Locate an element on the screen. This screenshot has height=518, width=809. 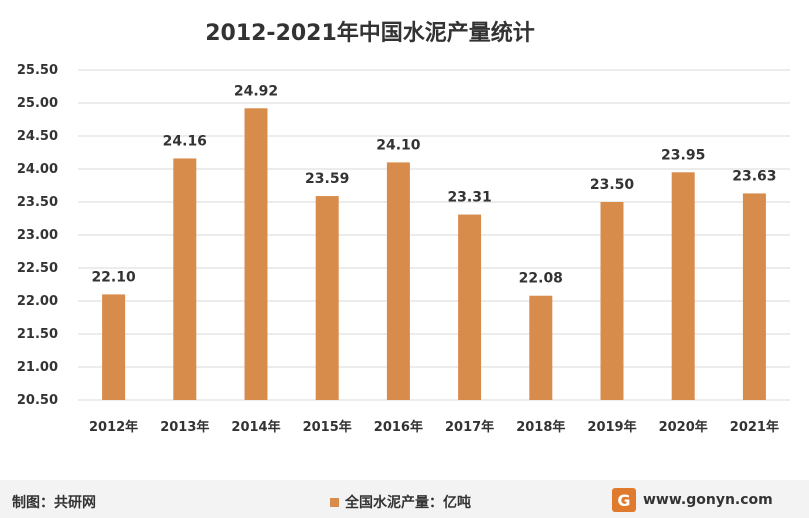
legend: 全国水泥产量：亿吨 is located at coordinates (400, 502).